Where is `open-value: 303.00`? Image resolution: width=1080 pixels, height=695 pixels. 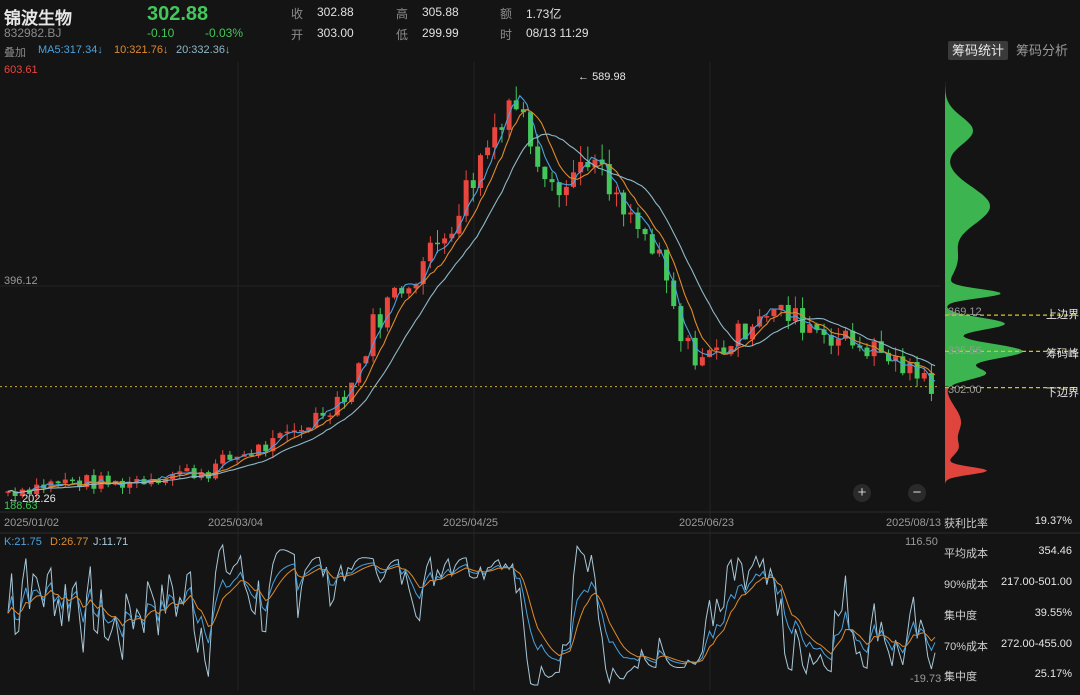 open-value: 303.00 is located at coordinates (335, 33).